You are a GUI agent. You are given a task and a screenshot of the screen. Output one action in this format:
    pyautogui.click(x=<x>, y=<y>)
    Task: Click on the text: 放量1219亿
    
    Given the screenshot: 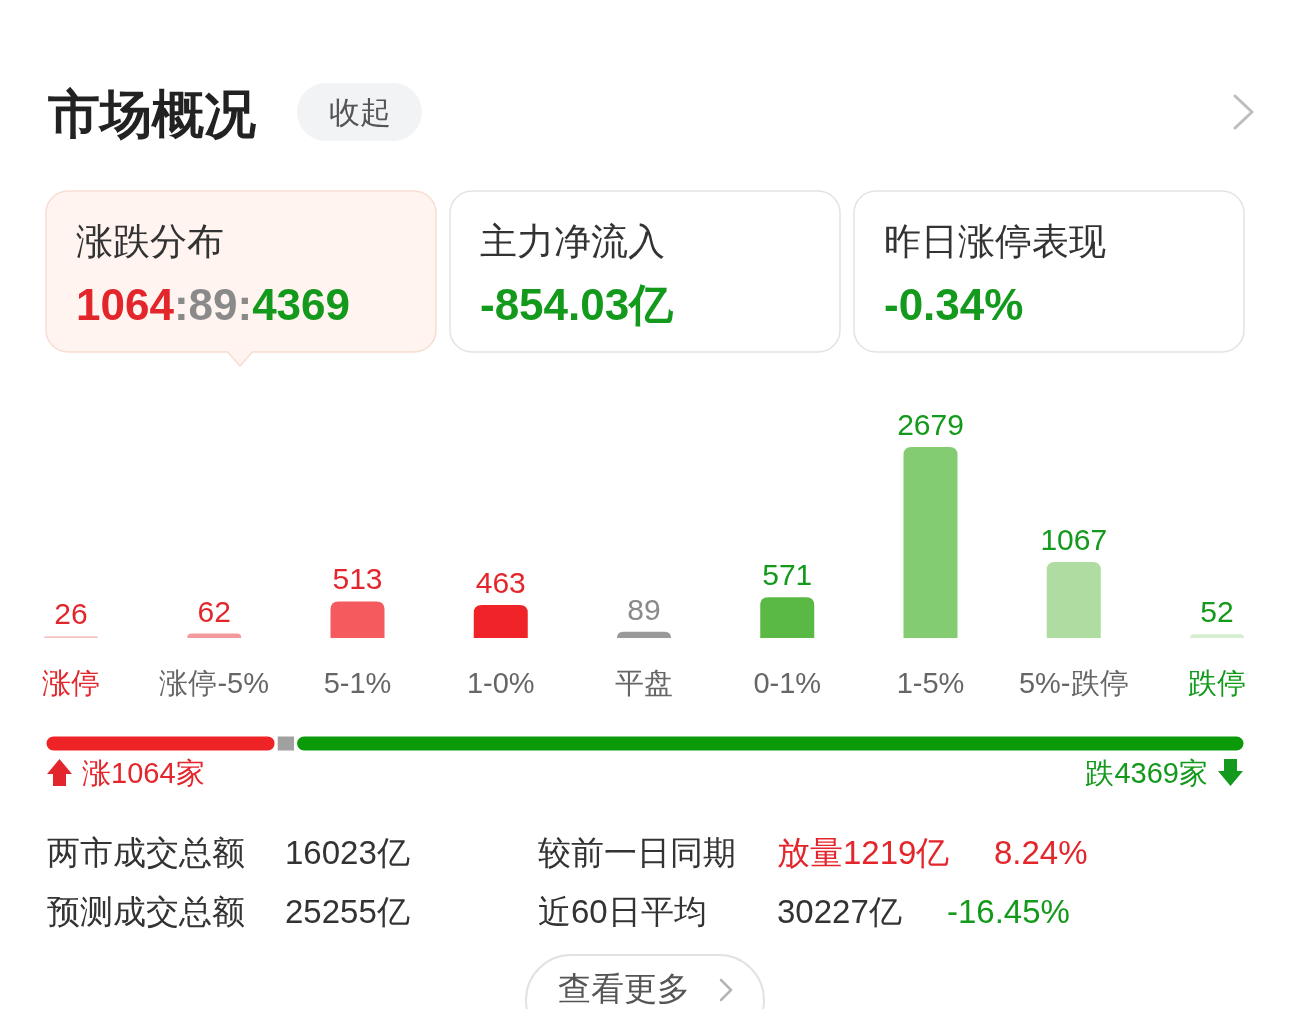 What is the action you would take?
    pyautogui.click(x=863, y=852)
    